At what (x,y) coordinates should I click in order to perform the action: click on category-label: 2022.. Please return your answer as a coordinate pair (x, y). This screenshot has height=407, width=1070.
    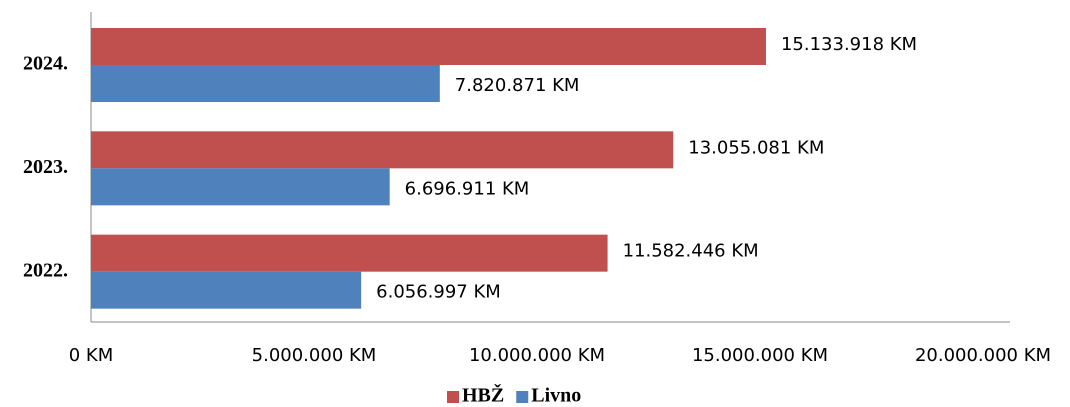
    Looking at the image, I should click on (45, 270).